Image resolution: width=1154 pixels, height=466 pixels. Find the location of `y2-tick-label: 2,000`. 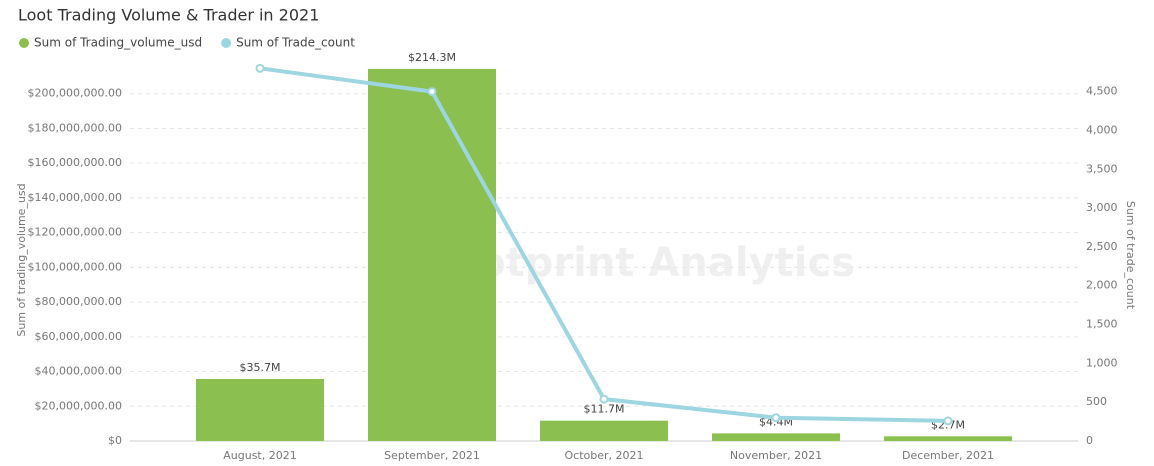

y2-tick-label: 2,000 is located at coordinates (1102, 285).